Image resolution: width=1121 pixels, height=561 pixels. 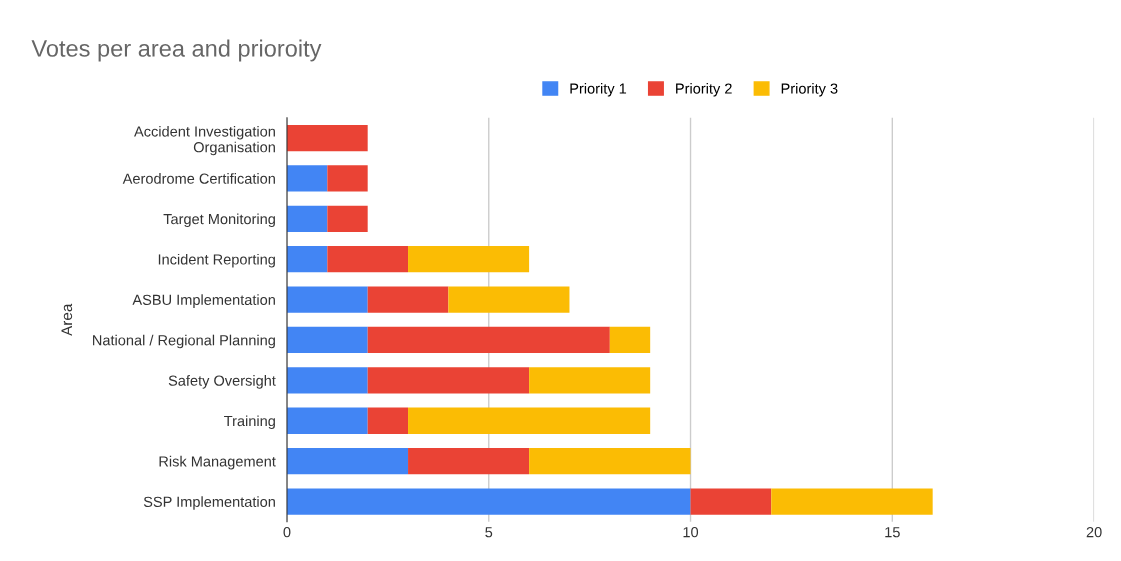 What do you see at coordinates (598, 90) in the screenshot?
I see `legend-label: Priority 1` at bounding box center [598, 90].